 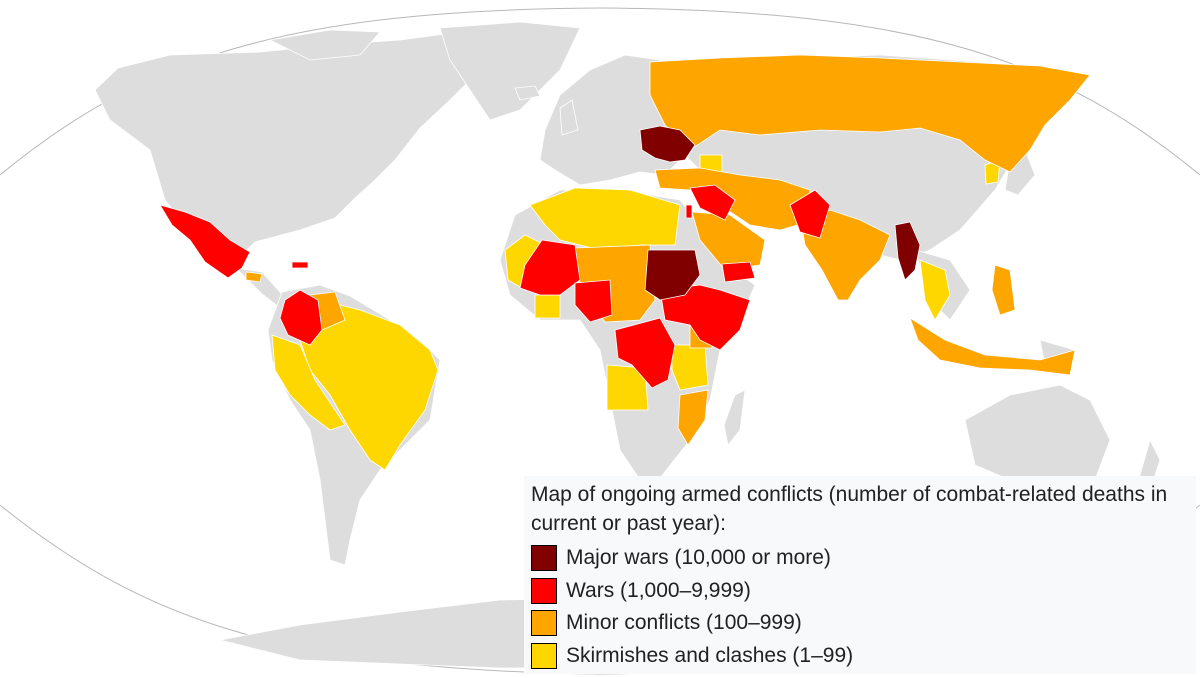 What do you see at coordinates (810, 214) in the screenshot?
I see `pakistan-region` at bounding box center [810, 214].